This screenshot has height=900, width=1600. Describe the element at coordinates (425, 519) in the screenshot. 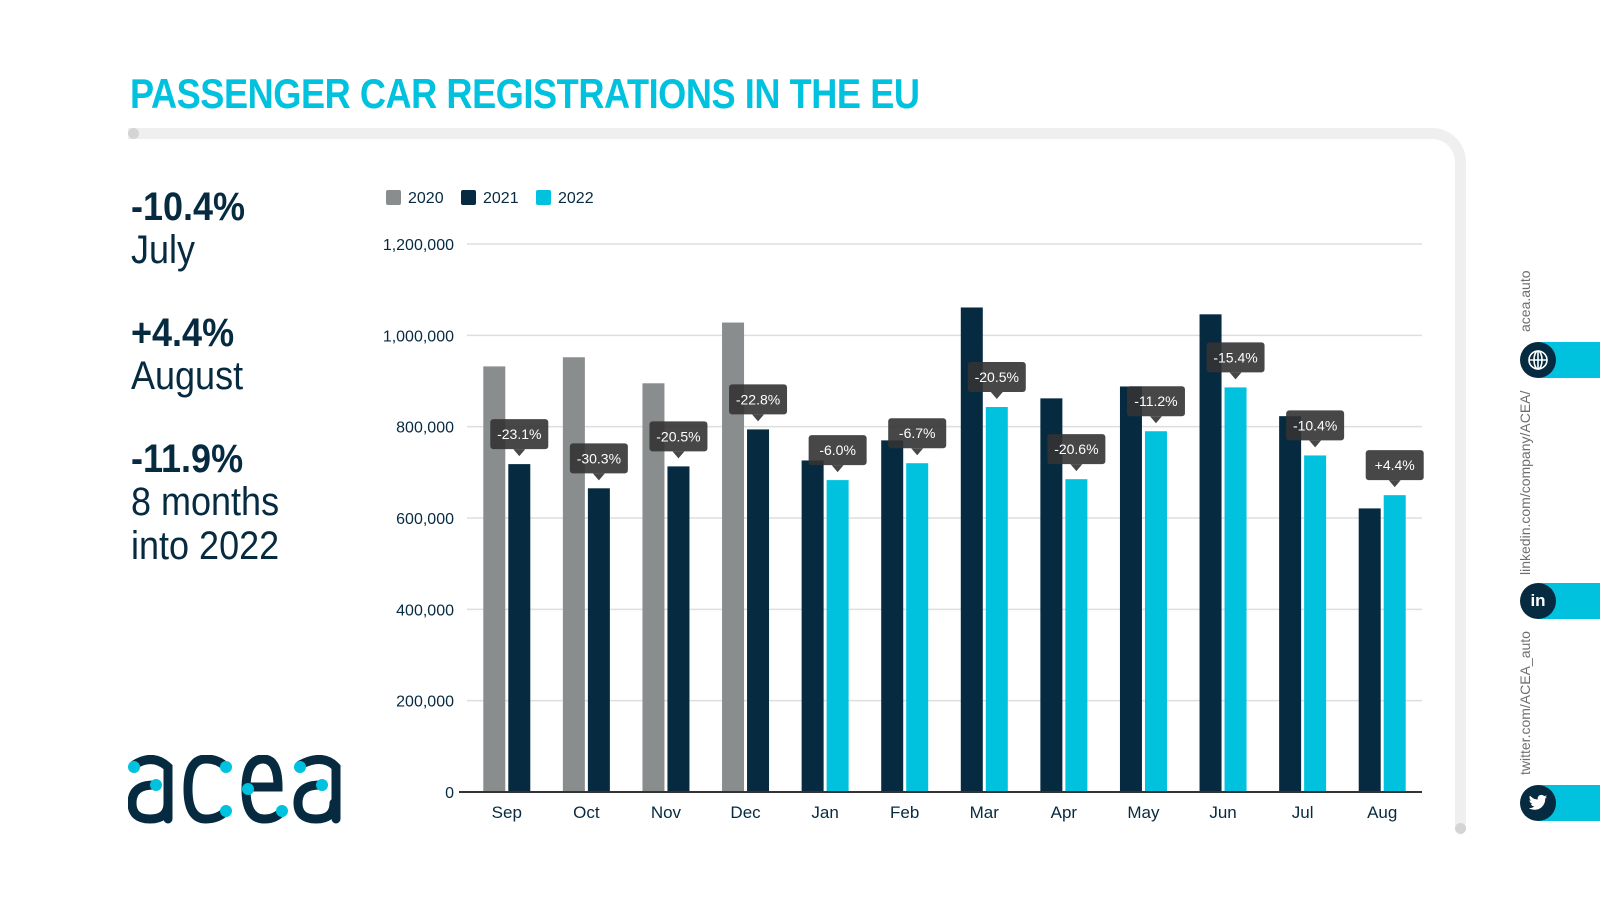

I see `y-tick-label: 600,000` at that location.